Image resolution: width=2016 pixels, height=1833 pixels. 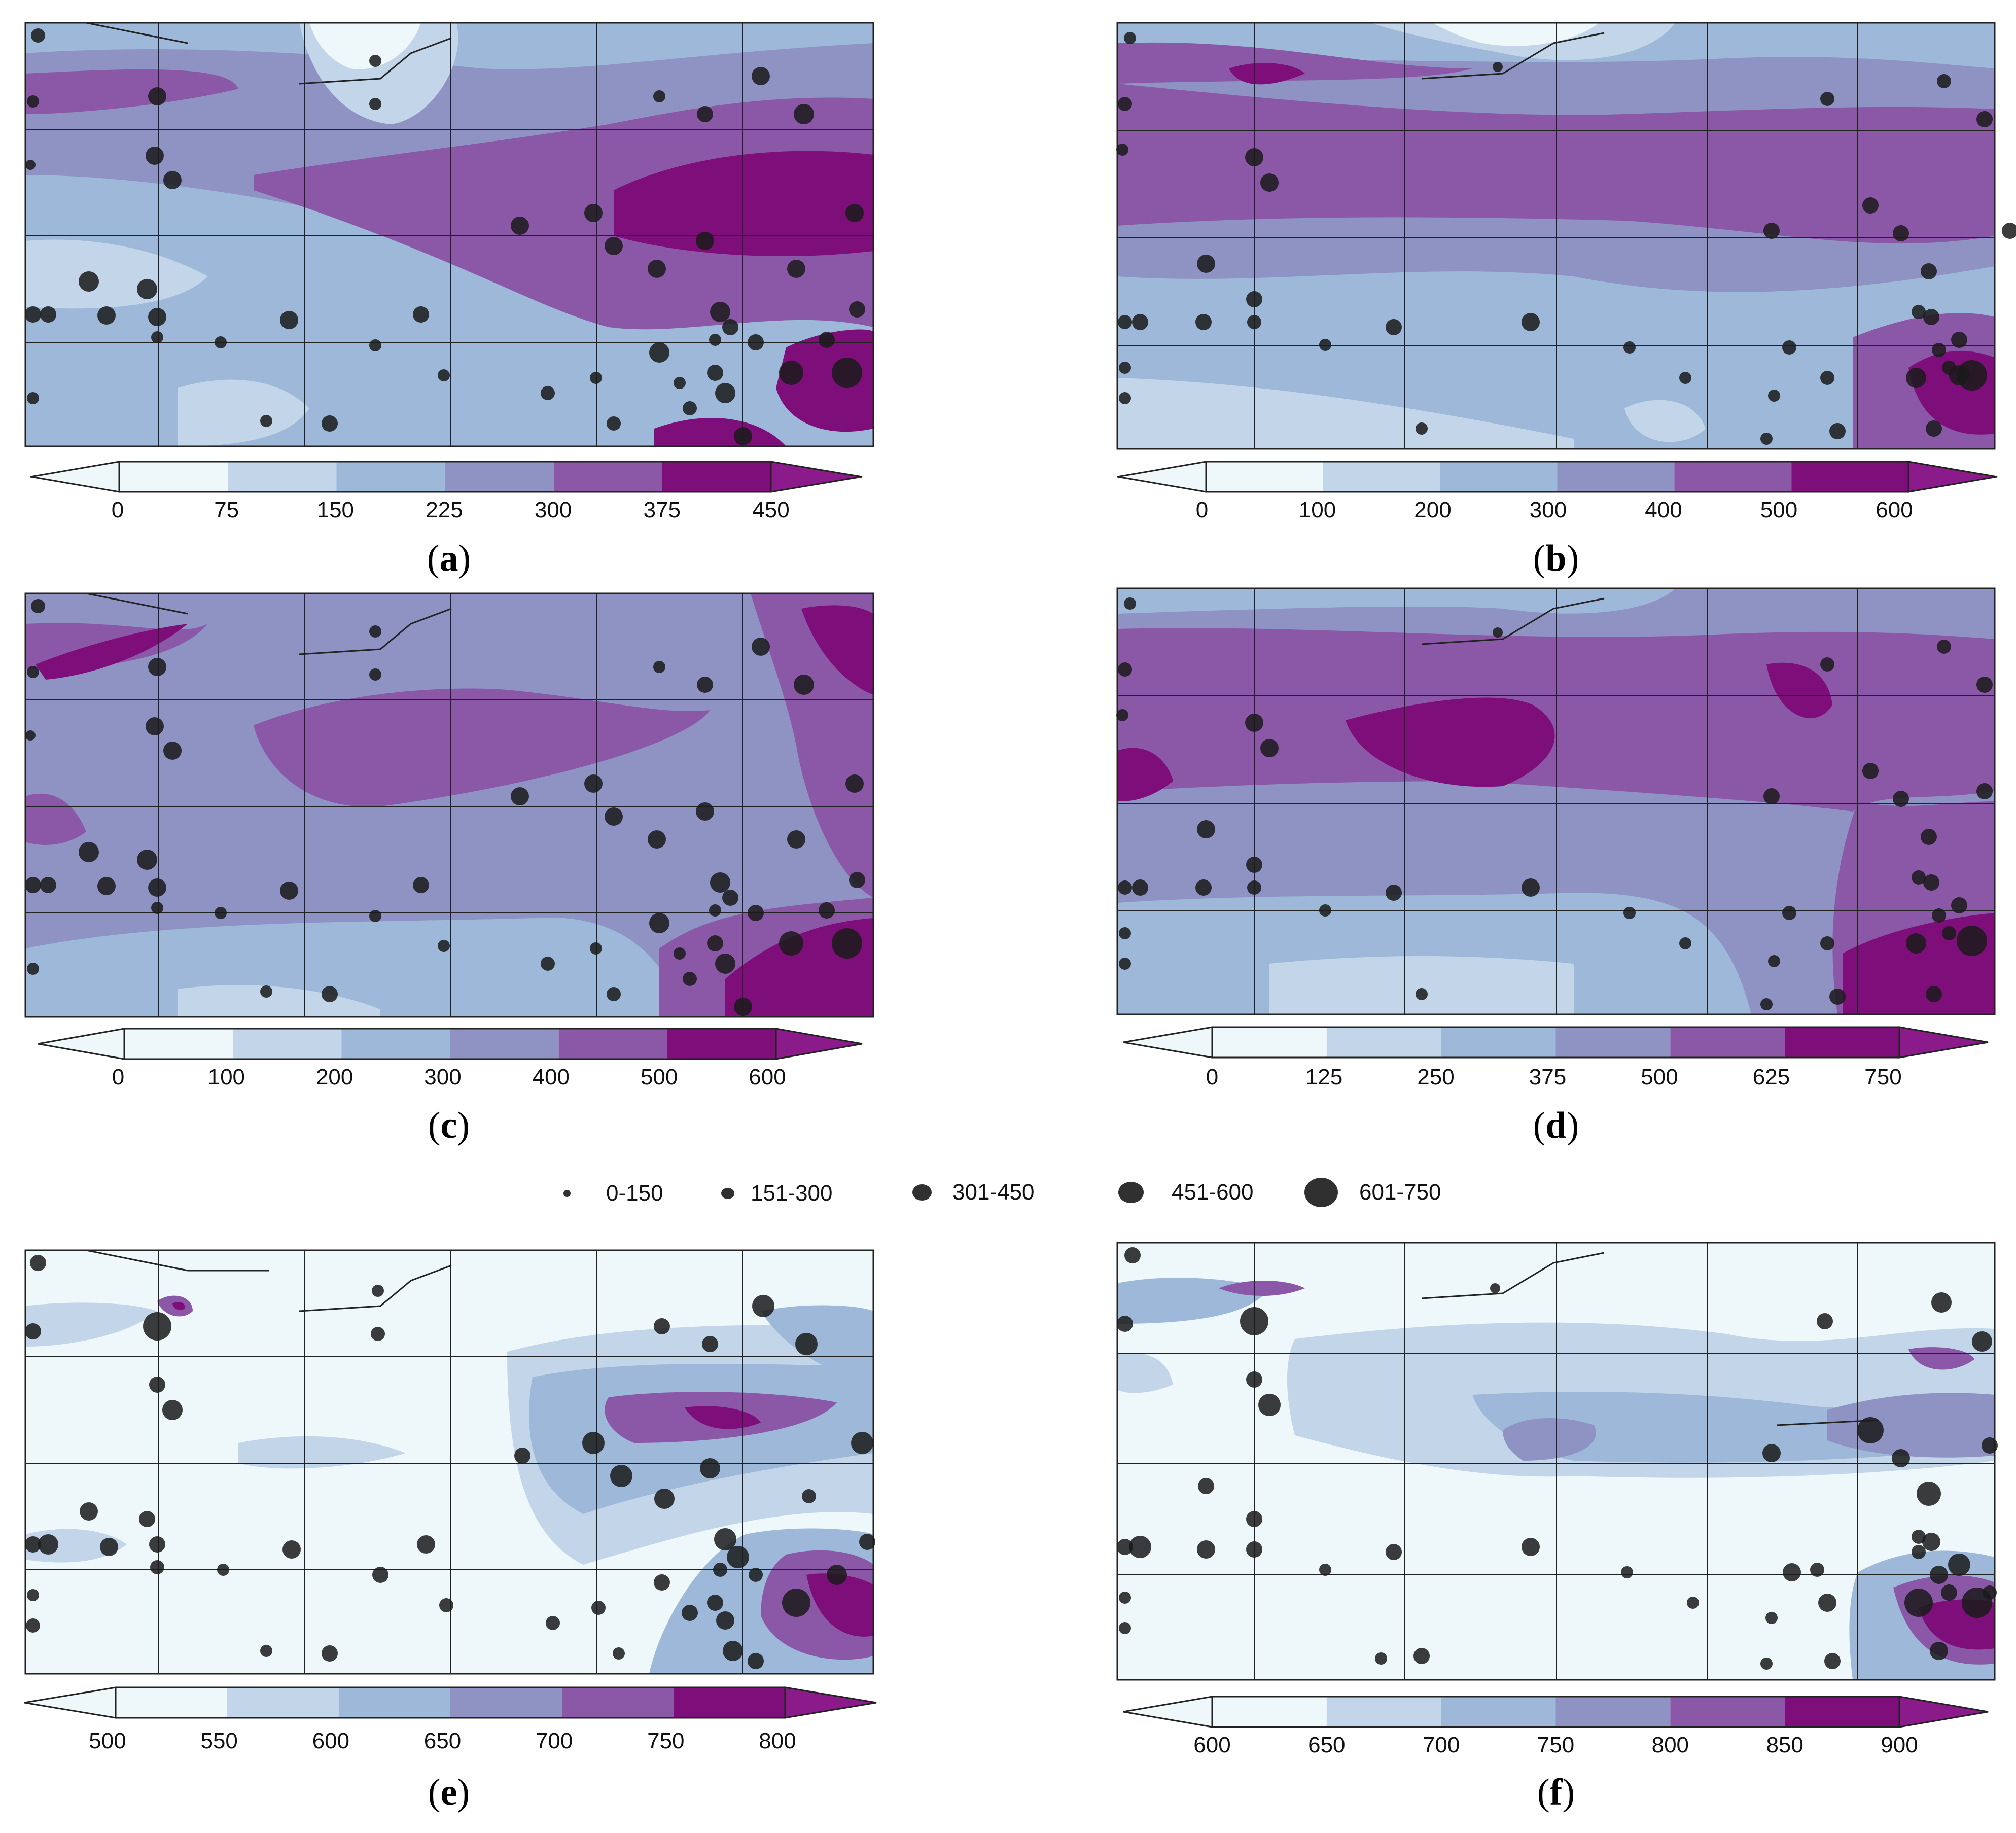 I want to click on colorbar-tick-label: 550, so click(x=218, y=1741).